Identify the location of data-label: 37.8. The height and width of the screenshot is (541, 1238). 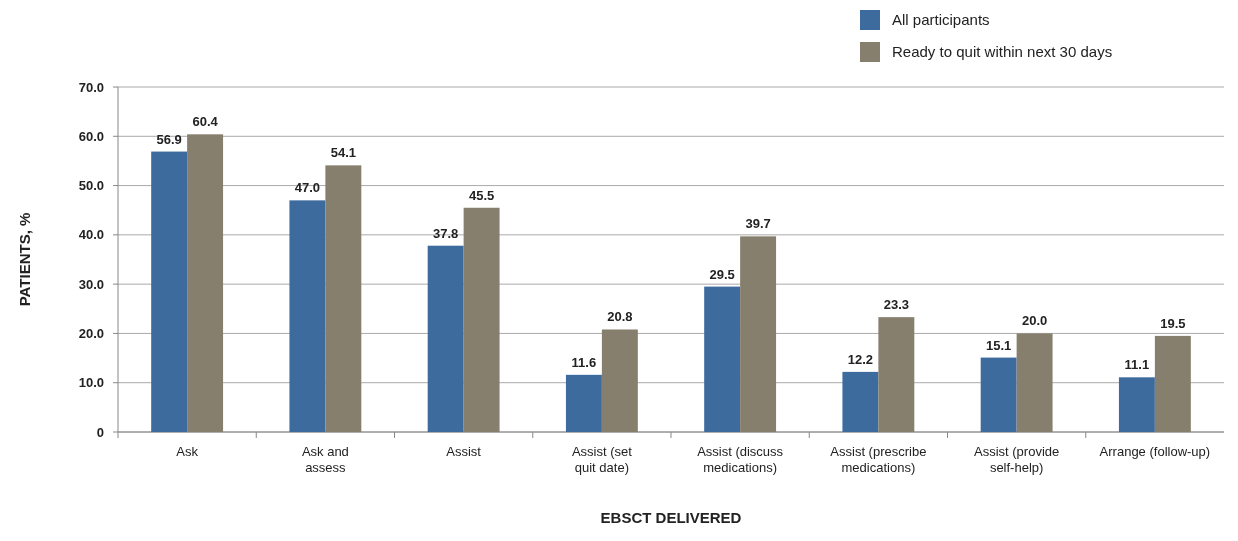
(446, 233).